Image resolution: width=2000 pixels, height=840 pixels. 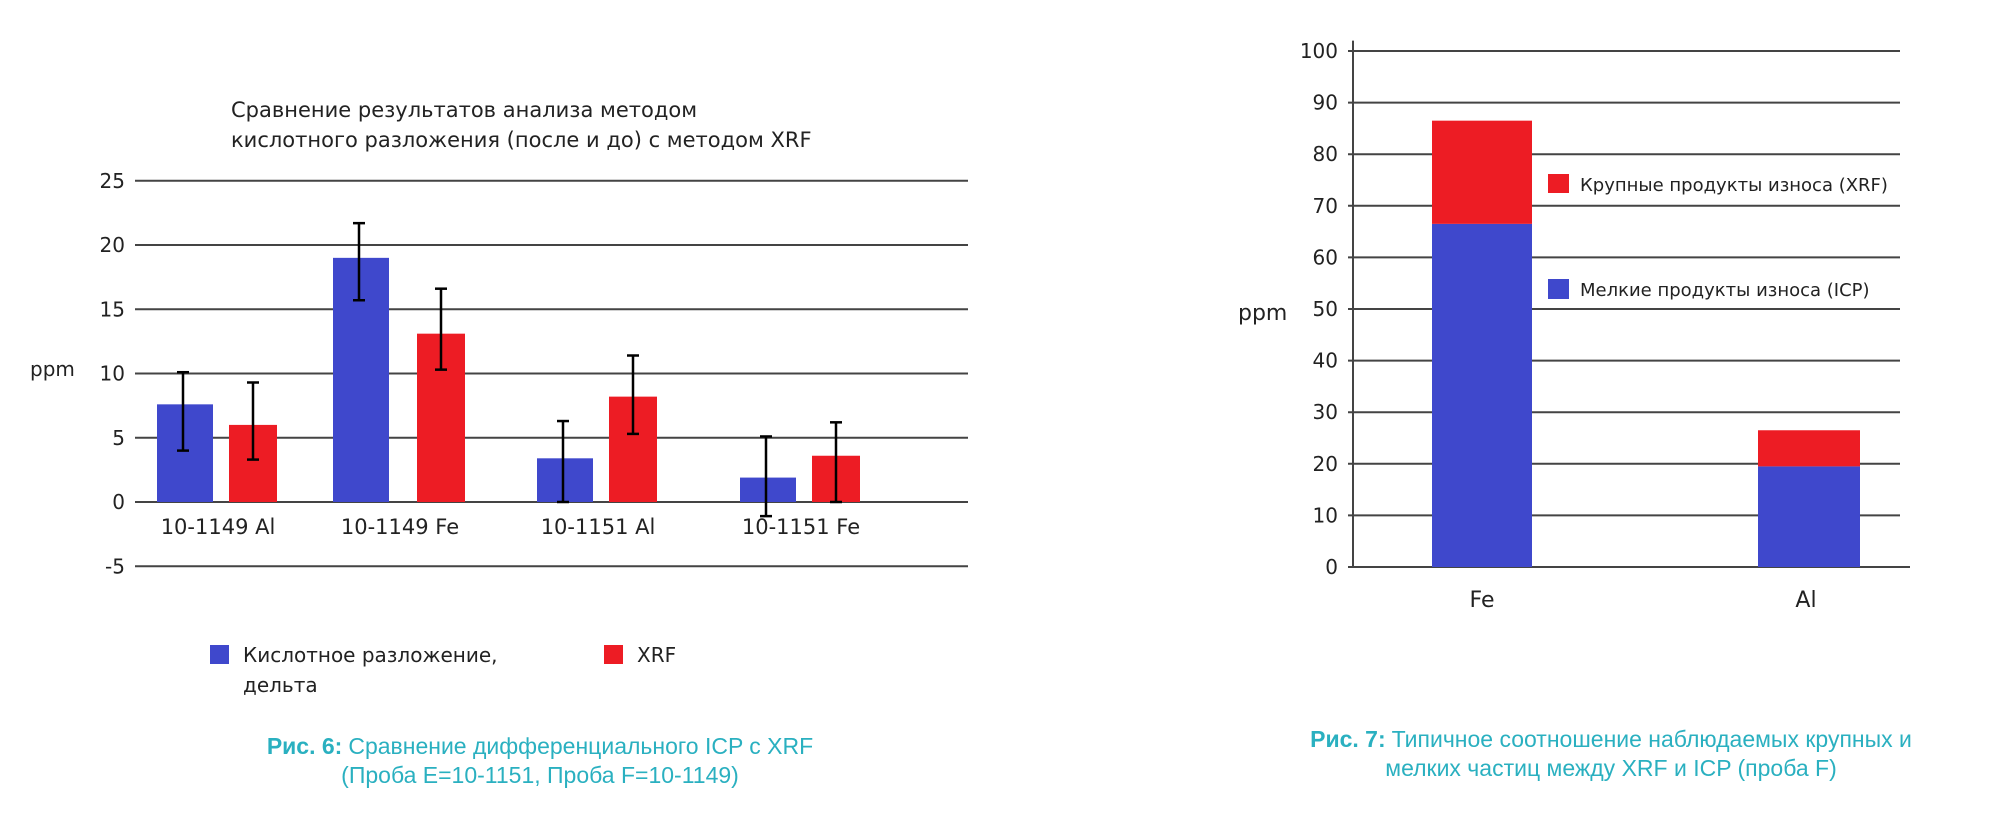 What do you see at coordinates (305, 746) in the screenshot?
I see `chart1-caption-label: Рис. 6:` at bounding box center [305, 746].